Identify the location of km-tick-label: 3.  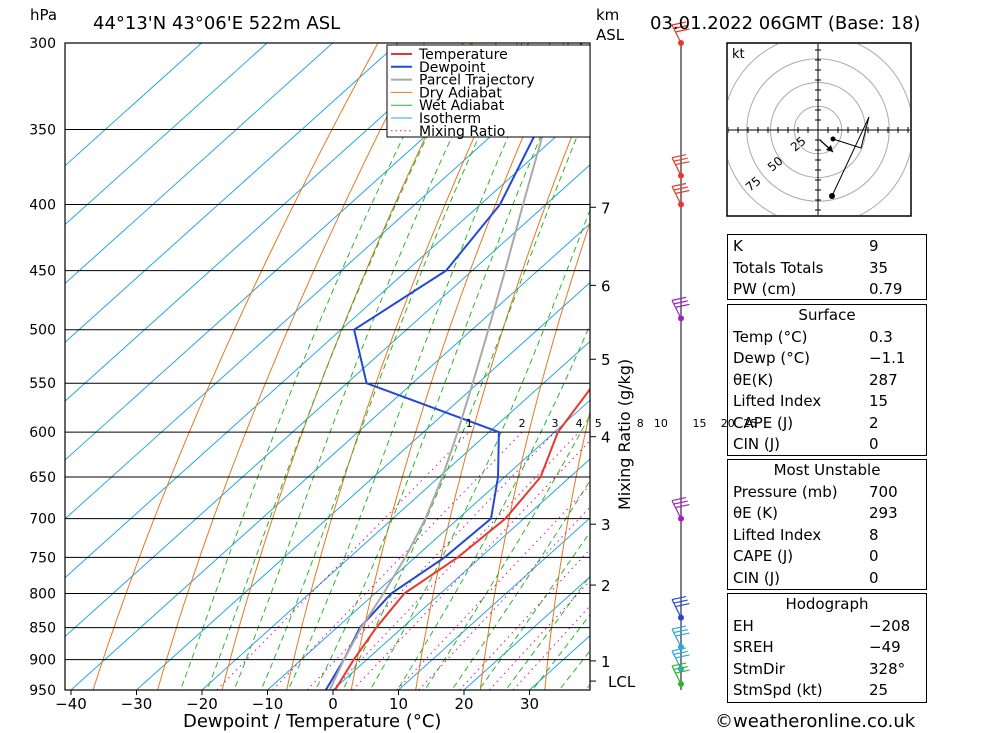
(606, 525).